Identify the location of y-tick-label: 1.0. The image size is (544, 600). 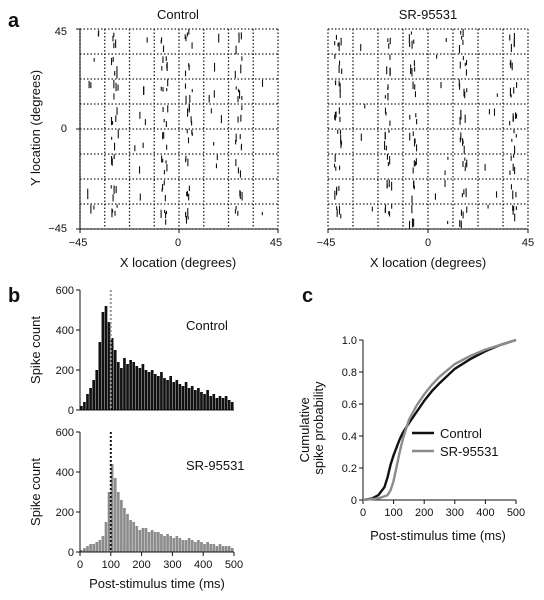
(349, 341).